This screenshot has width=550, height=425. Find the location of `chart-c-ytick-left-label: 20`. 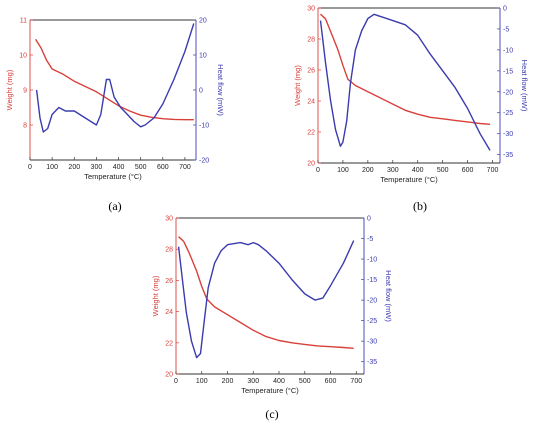

chart-c-ytick-left-label: 20 is located at coordinates (169, 375).